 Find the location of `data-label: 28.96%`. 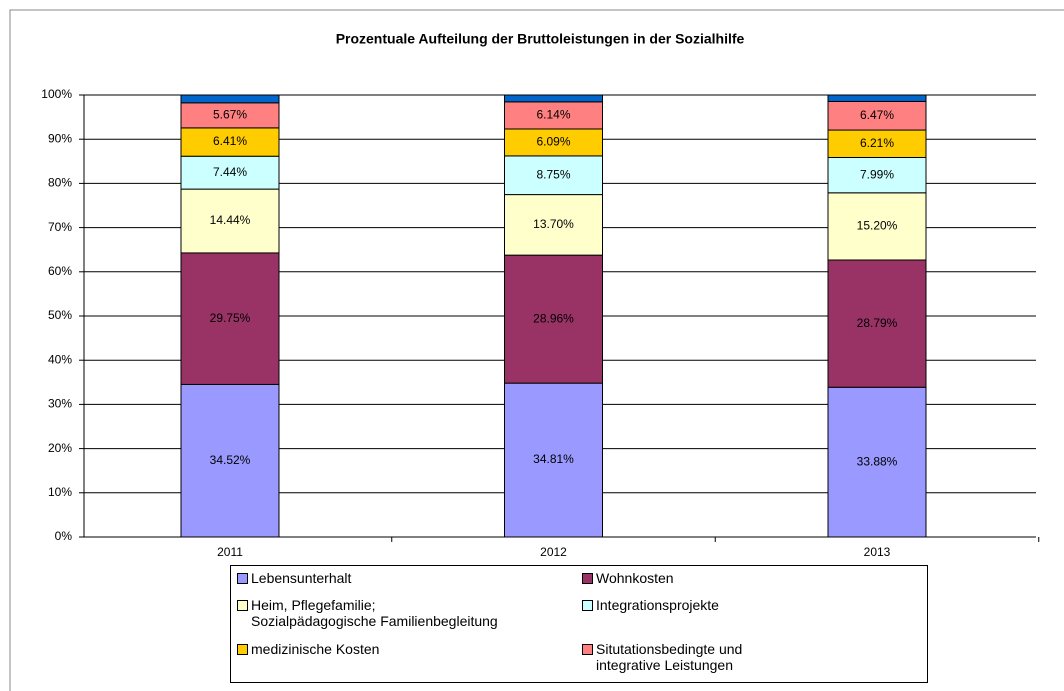

data-label: 28.96% is located at coordinates (553, 318).